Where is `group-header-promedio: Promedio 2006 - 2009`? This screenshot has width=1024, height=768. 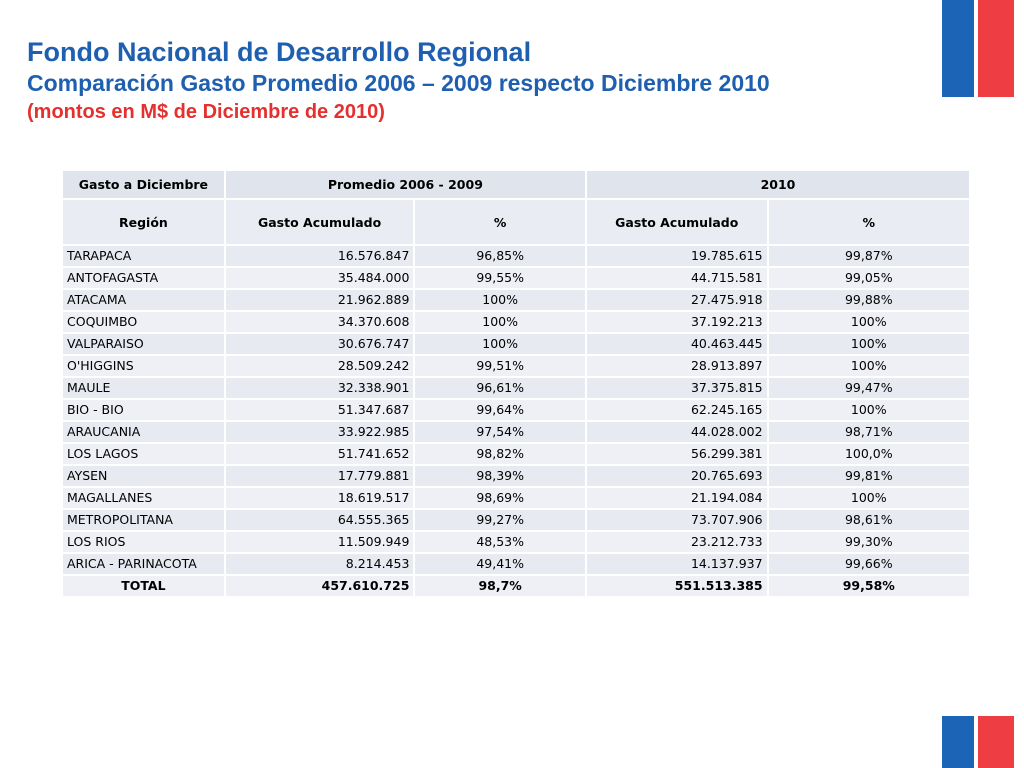 group-header-promedio: Promedio 2006 - 2009 is located at coordinates (405, 184).